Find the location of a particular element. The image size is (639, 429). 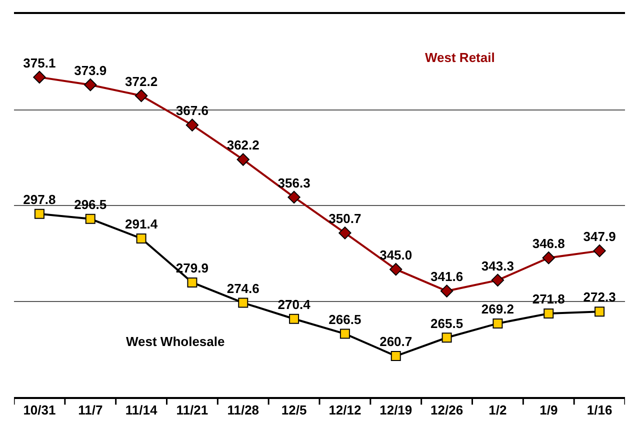

data-label: 260.7 is located at coordinates (396, 342).